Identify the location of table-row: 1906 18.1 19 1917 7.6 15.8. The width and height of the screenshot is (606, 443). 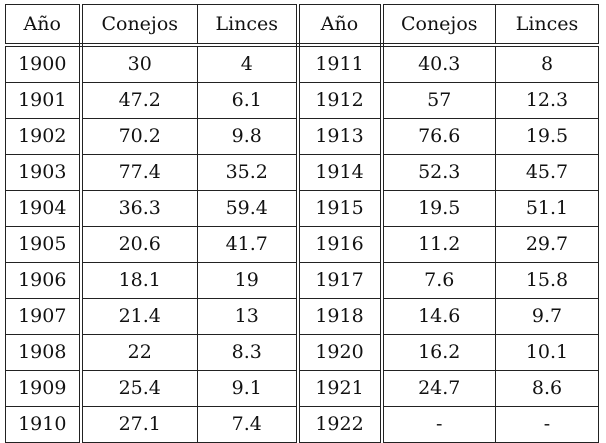
(302, 280).